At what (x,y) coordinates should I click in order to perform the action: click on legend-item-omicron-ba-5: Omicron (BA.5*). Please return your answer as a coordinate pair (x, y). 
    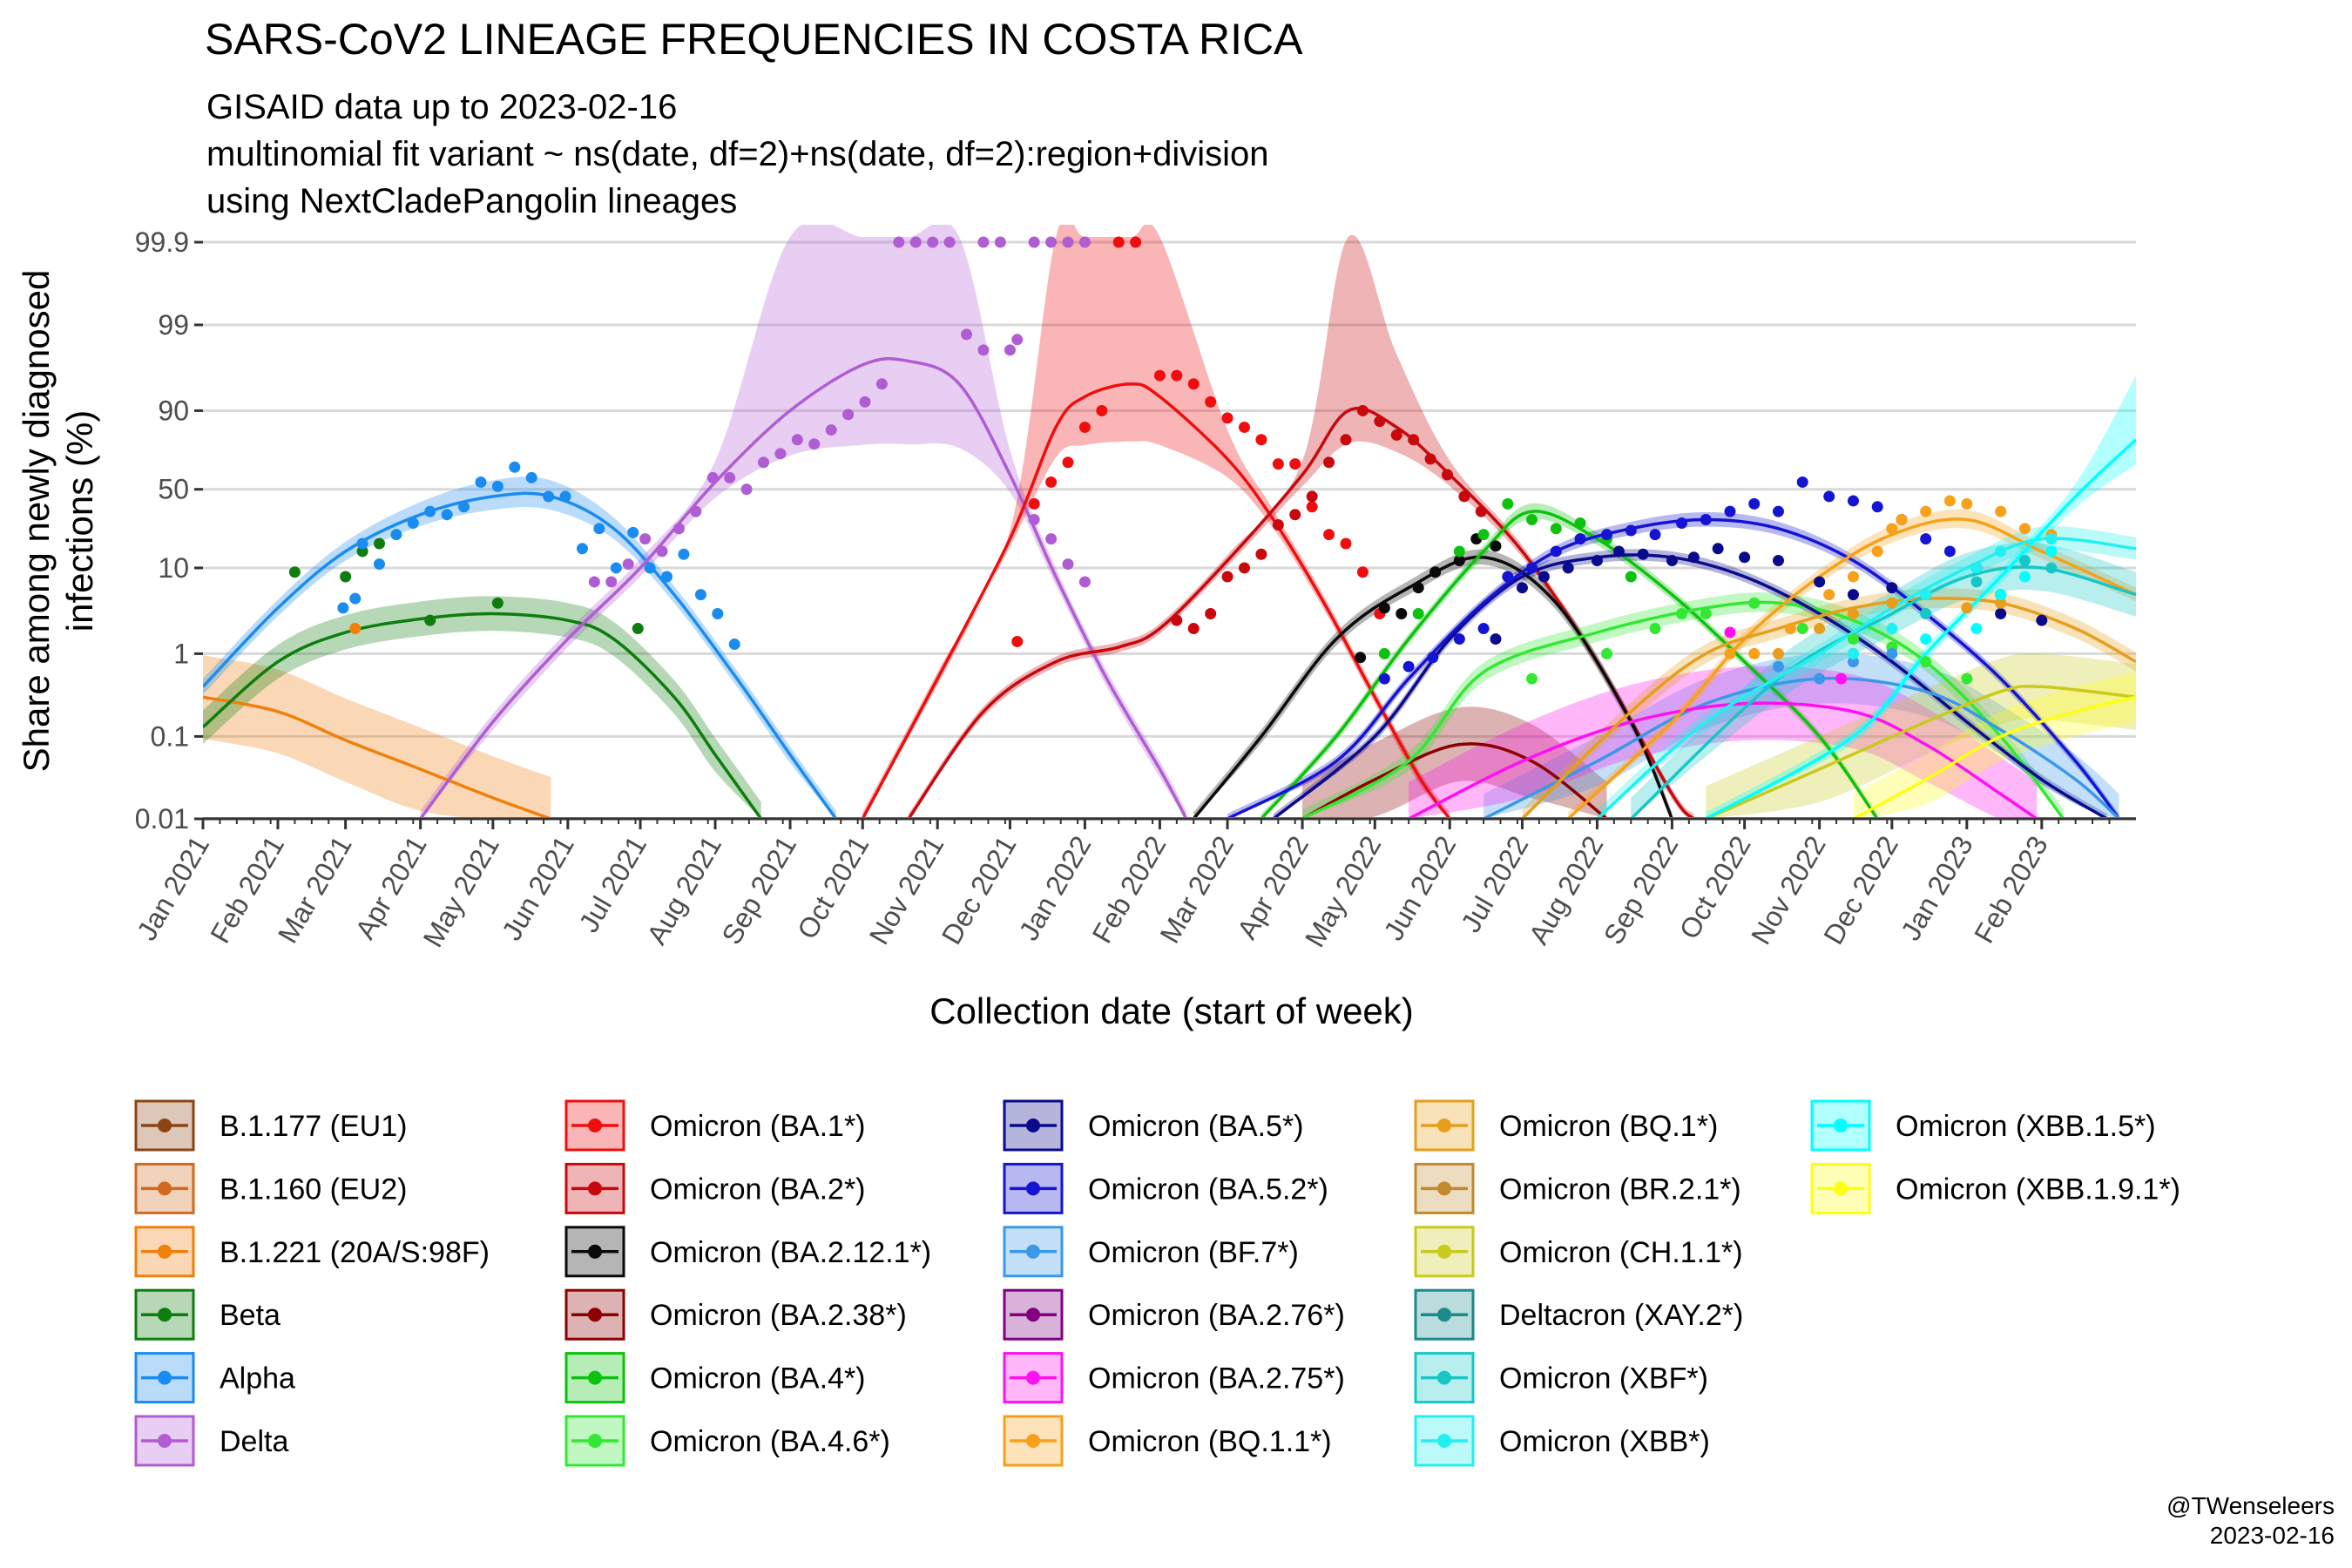
    Looking at the image, I should click on (1153, 1125).